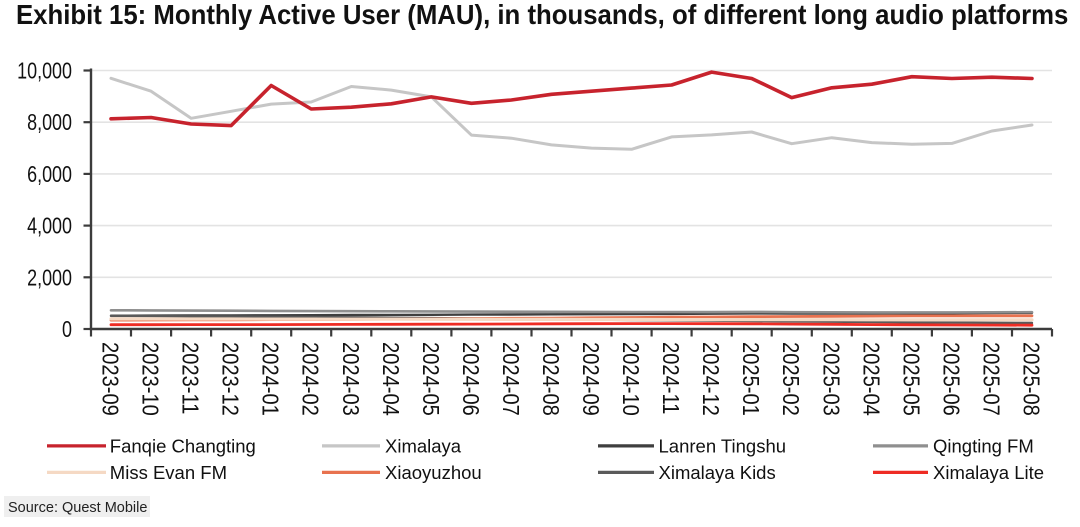 The height and width of the screenshot is (527, 1080). Describe the element at coordinates (431, 379) in the screenshot. I see `svg-text: 2024-05` at that location.